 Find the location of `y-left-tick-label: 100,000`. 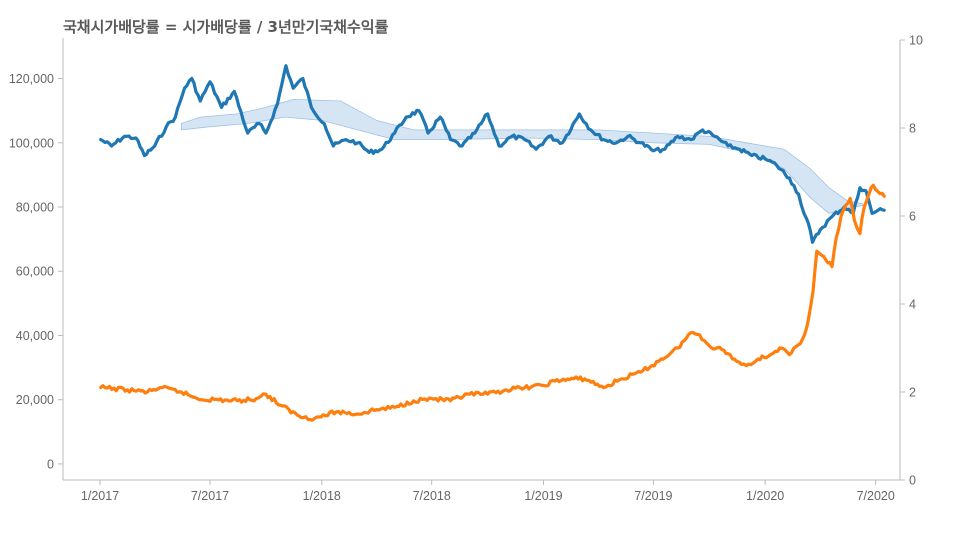

y-left-tick-label: 100,000 is located at coordinates (31, 143).